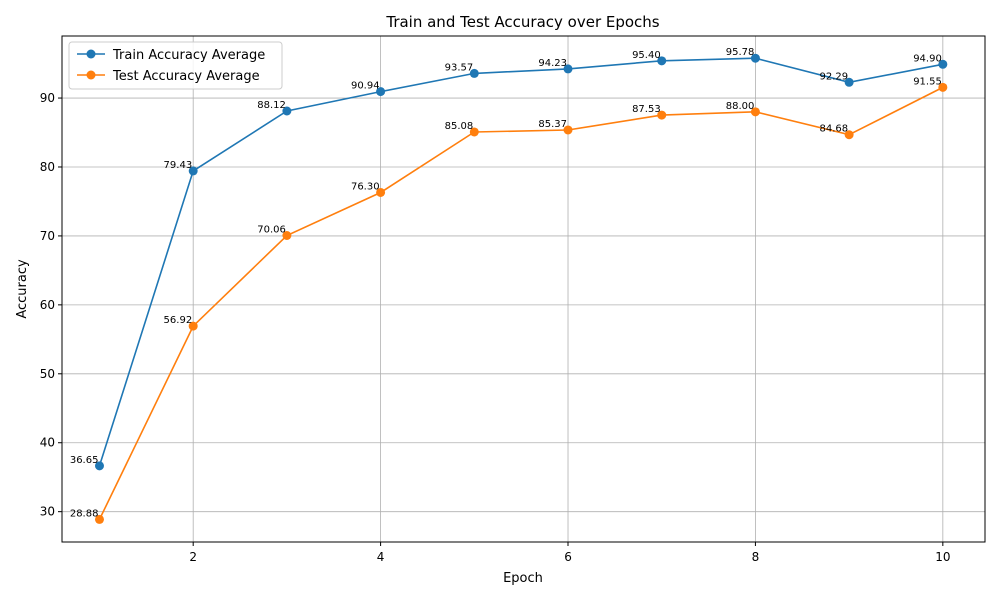 The height and width of the screenshot is (600, 1000). What do you see at coordinates (84, 513) in the screenshot?
I see `data-label: 28.88` at bounding box center [84, 513].